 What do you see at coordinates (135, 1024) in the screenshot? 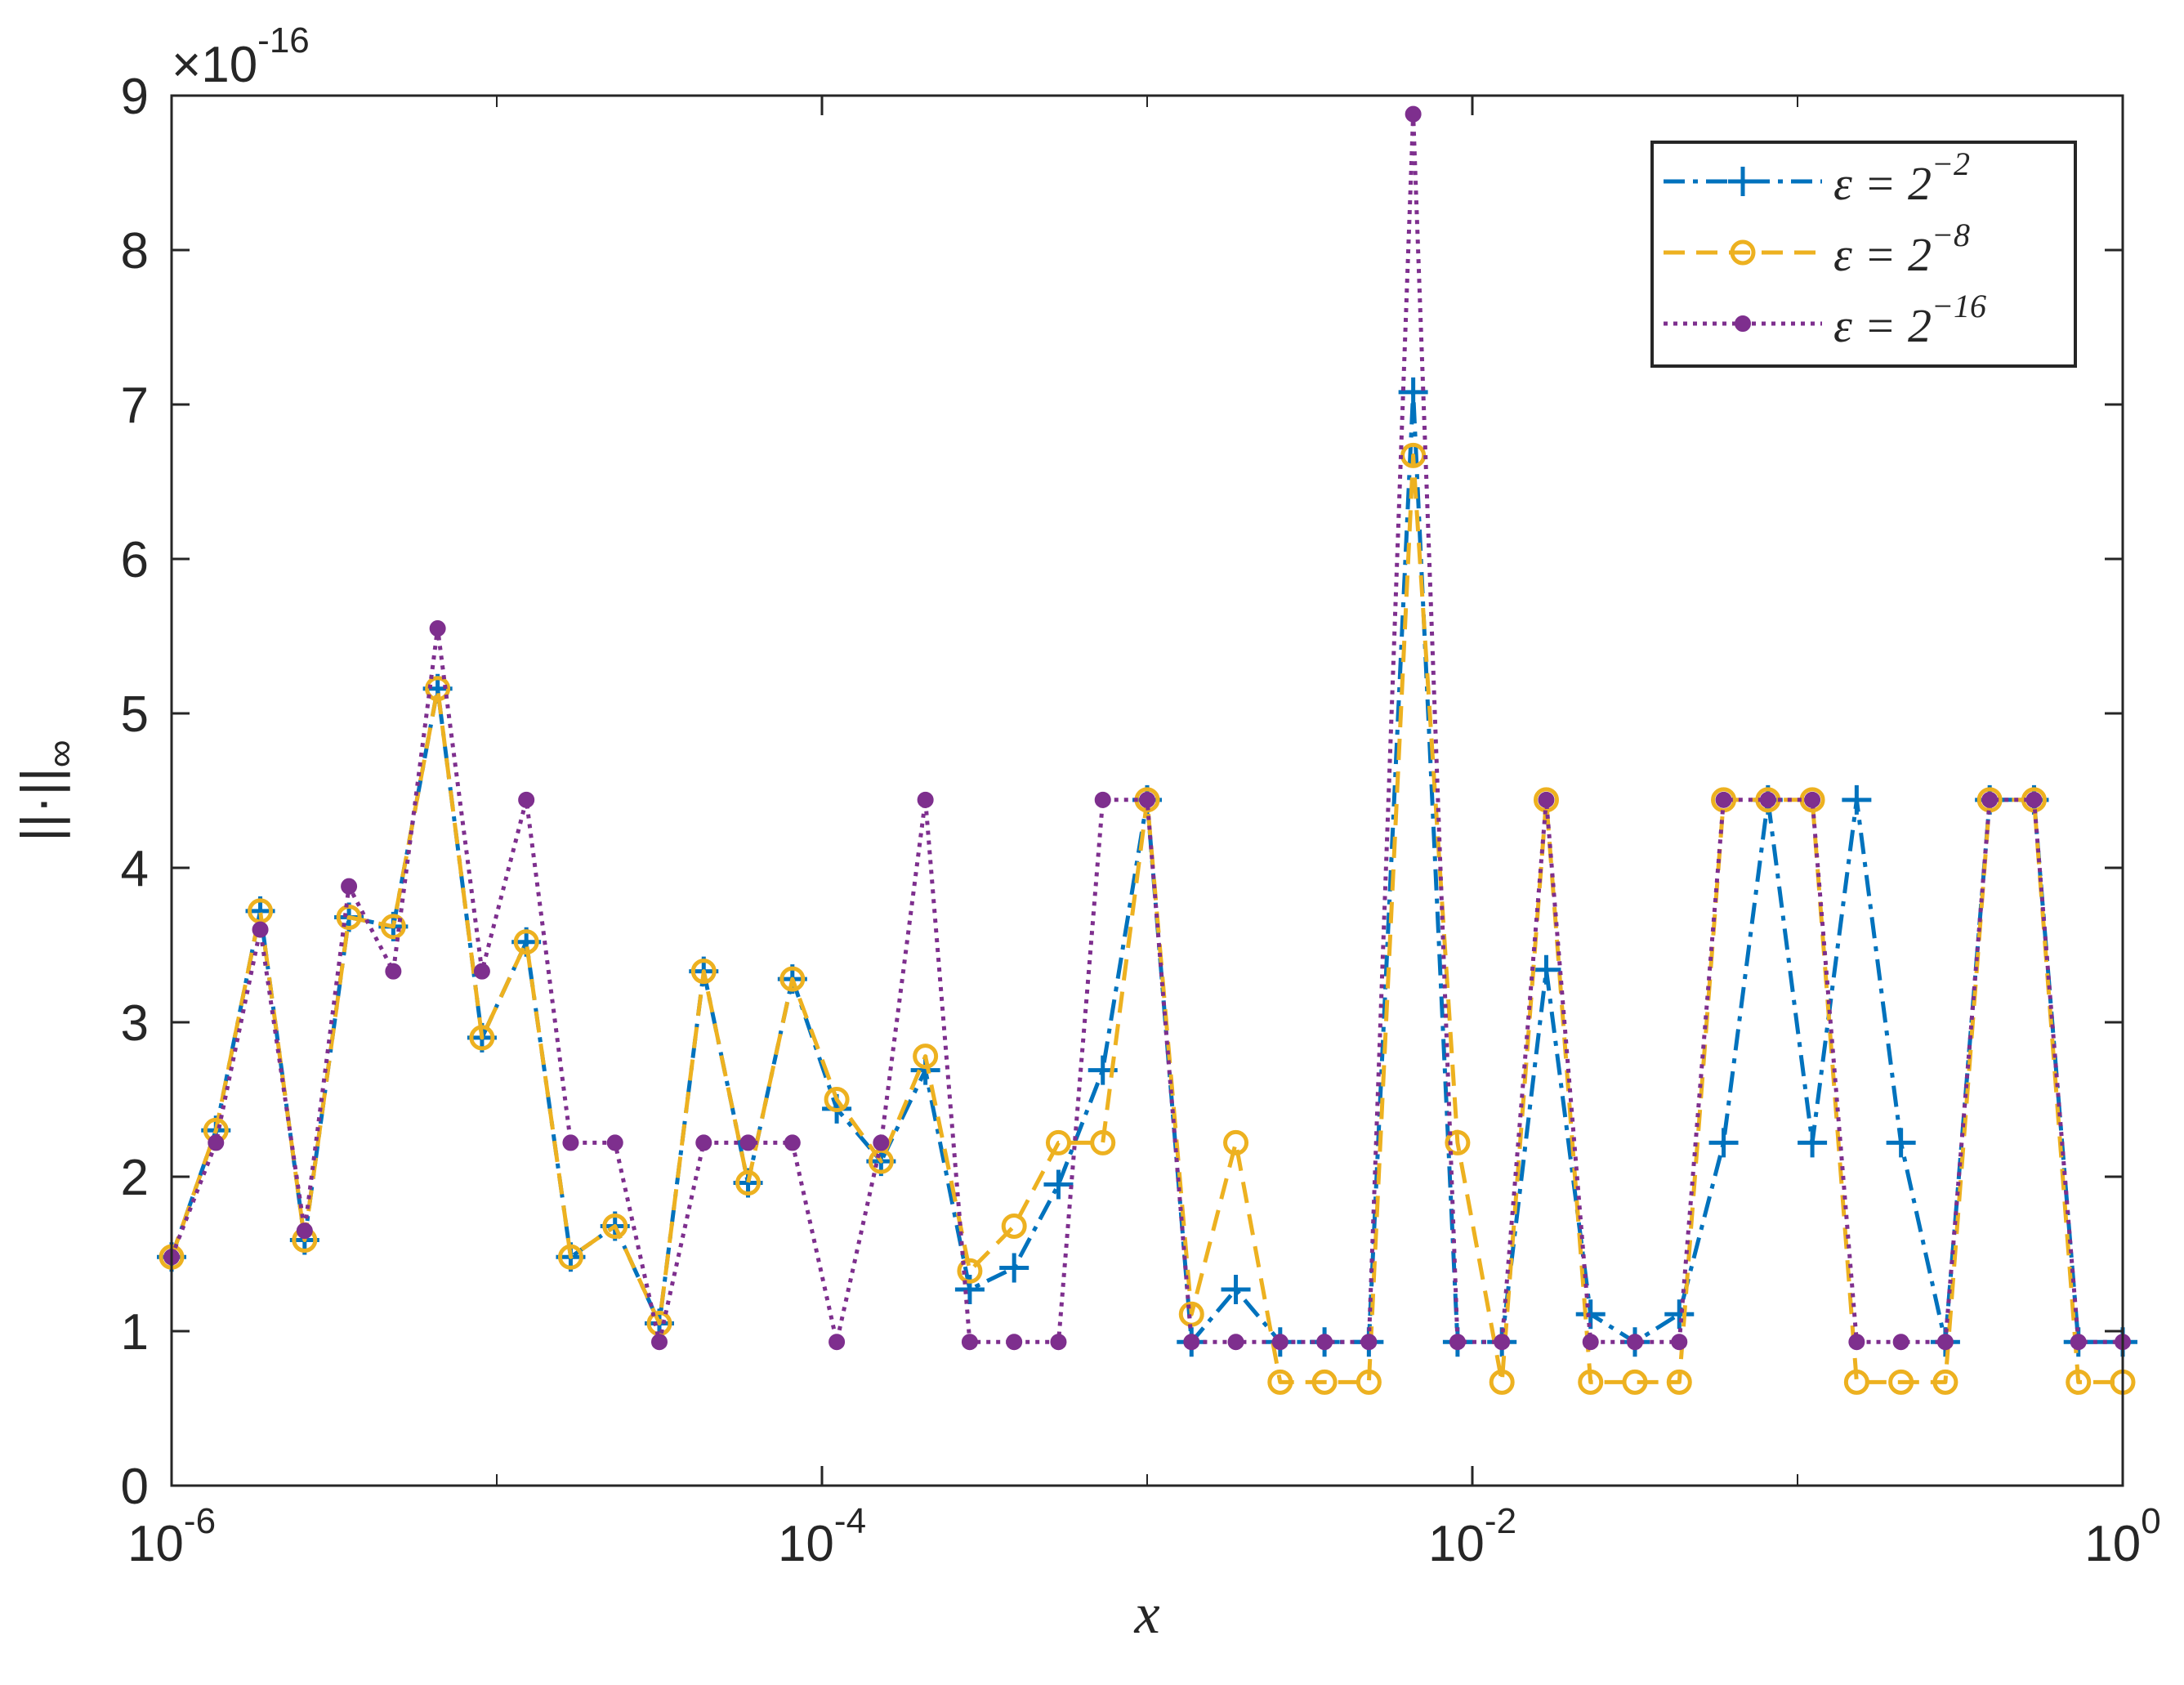
I see `y-tick-label: 3` at bounding box center [135, 1024].